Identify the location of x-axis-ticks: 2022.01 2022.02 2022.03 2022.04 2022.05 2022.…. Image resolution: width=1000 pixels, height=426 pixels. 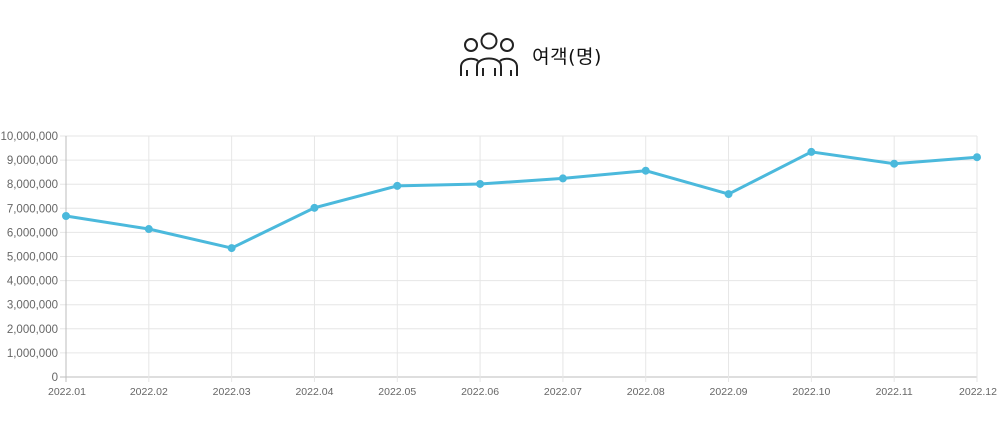
(522, 392).